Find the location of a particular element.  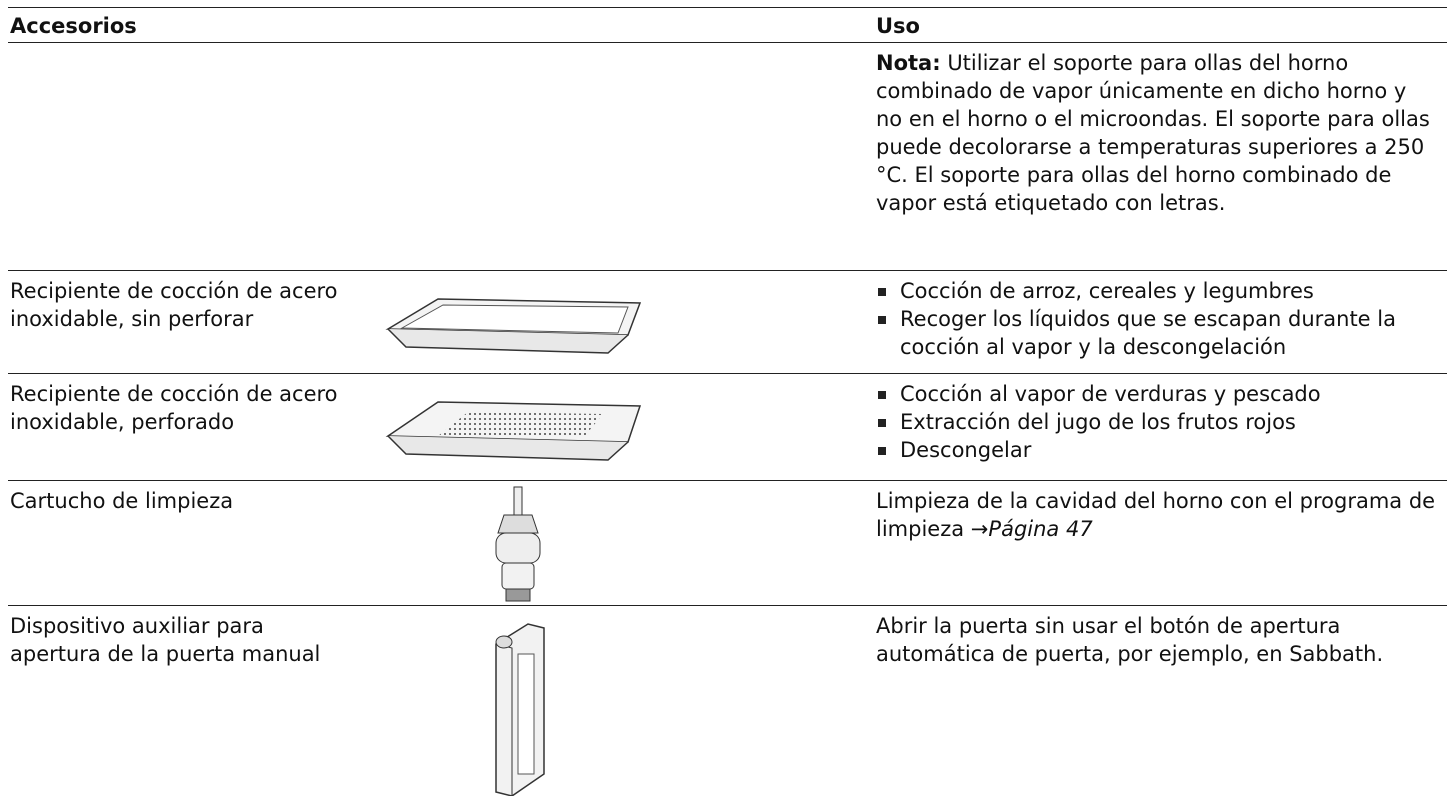

header-cell: Accesorios is located at coordinates (73, 26).